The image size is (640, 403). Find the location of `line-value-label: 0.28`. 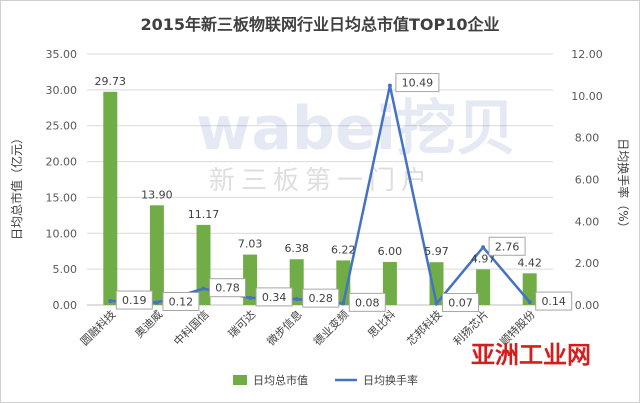

line-value-label: 0.28 is located at coordinates (320, 298).